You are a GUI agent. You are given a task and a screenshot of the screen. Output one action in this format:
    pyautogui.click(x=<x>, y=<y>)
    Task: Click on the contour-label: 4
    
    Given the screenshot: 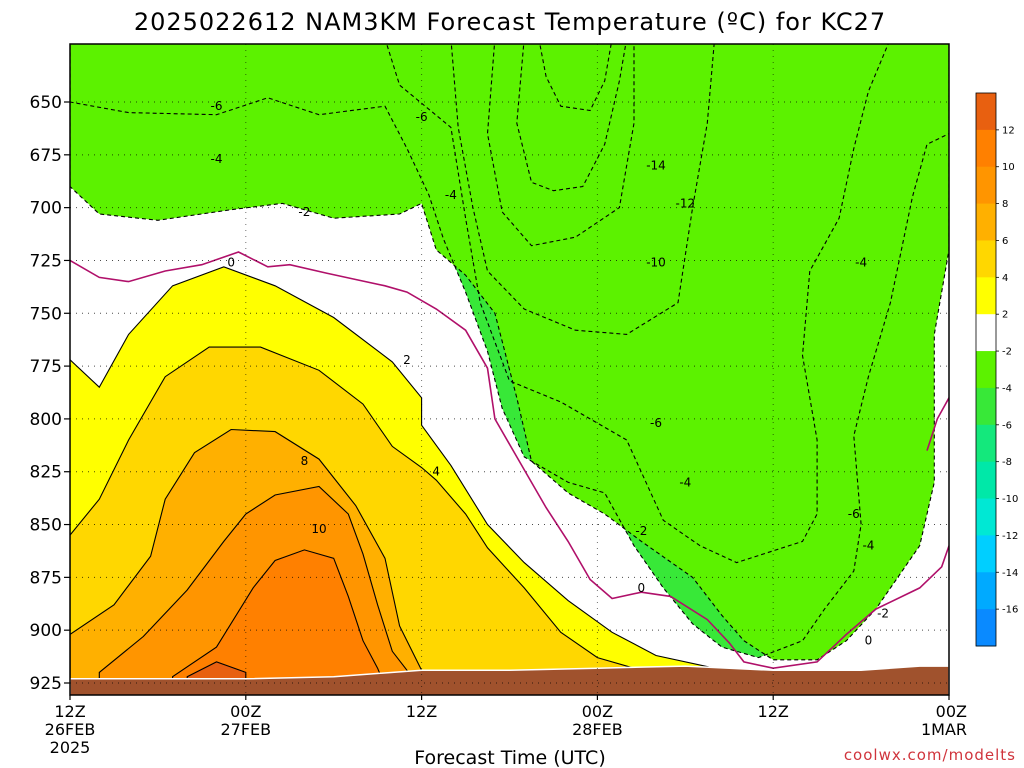 What is the action you would take?
    pyautogui.click(x=436, y=472)
    